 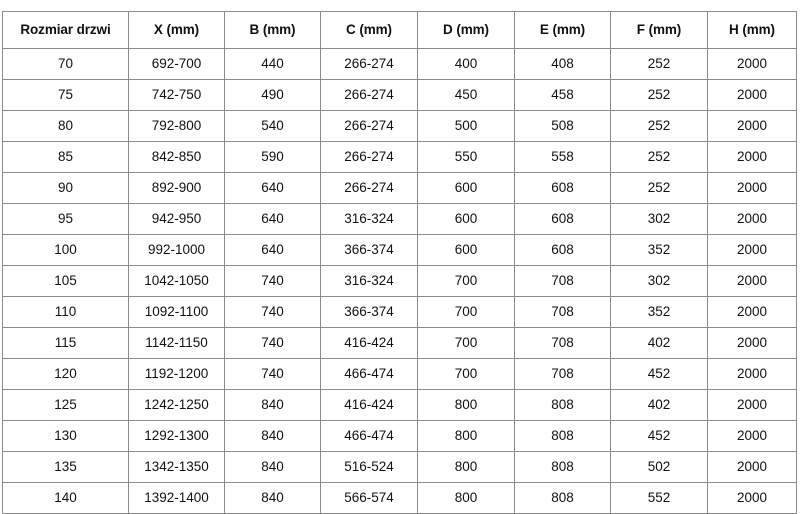 I want to click on cell-door-size: 75, so click(x=65, y=95).